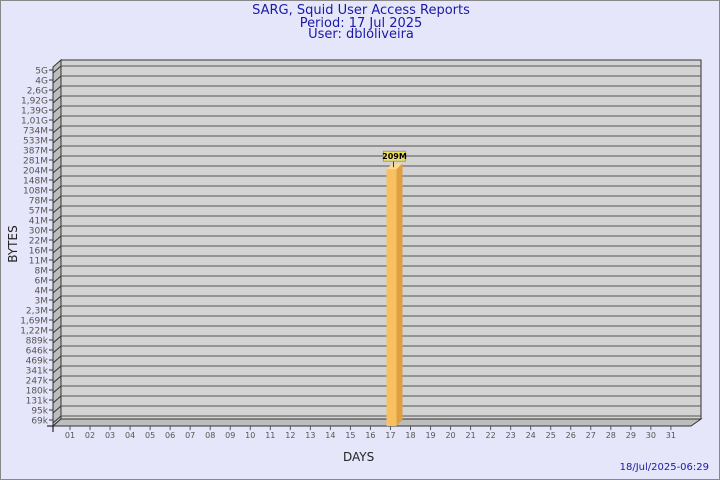 This screenshot has width=720, height=480. Describe the element at coordinates (230, 435) in the screenshot. I see `x-tick-label: 09` at that location.